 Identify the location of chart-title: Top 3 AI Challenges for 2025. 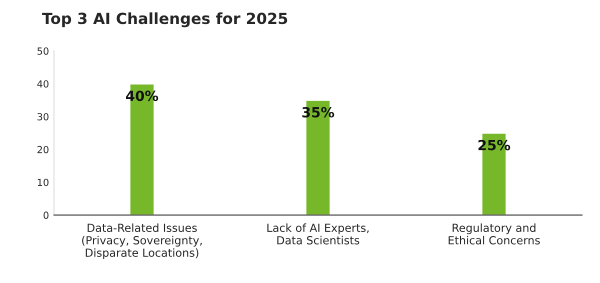
(165, 20).